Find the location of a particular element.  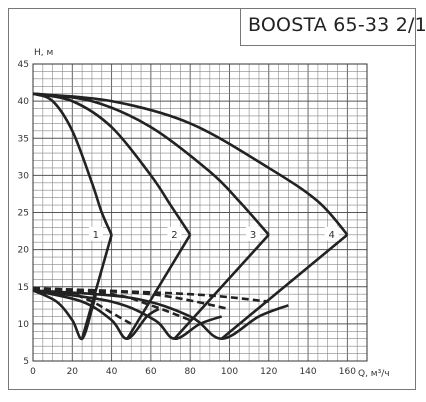

x-tick-label: 120 is located at coordinates (268, 372).